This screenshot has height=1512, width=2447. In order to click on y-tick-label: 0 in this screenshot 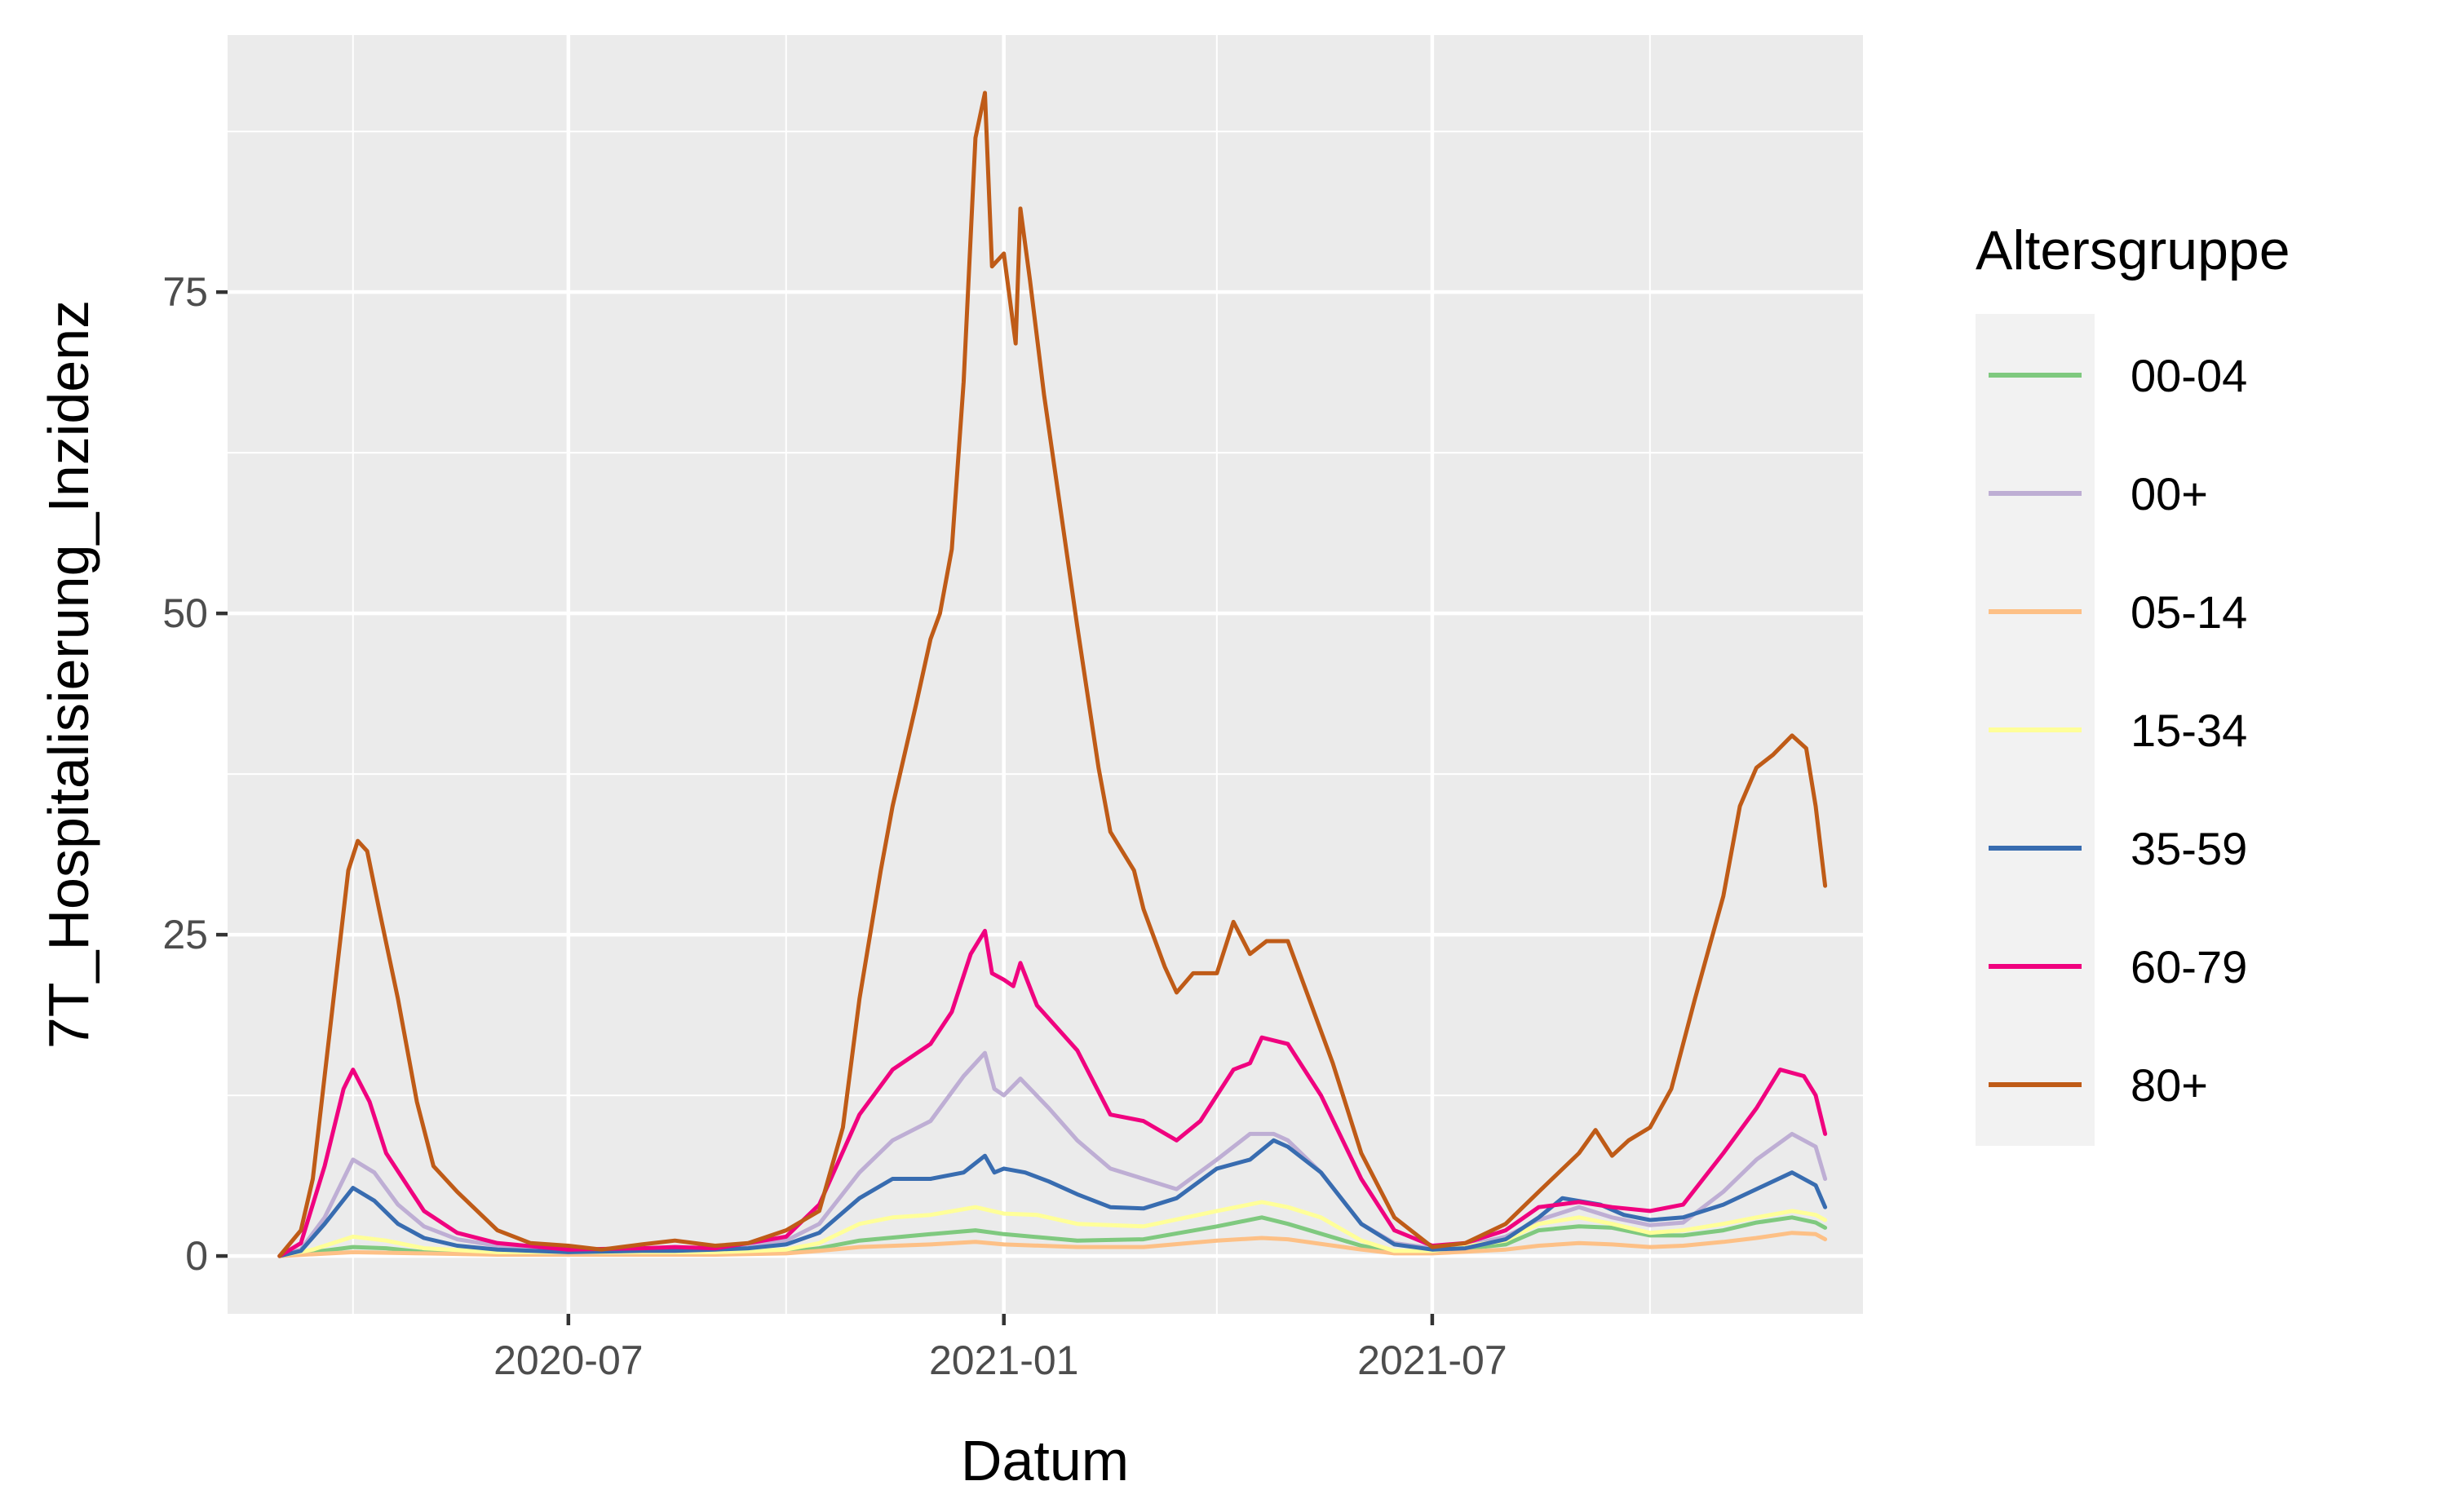, I will do `click(196, 1256)`.